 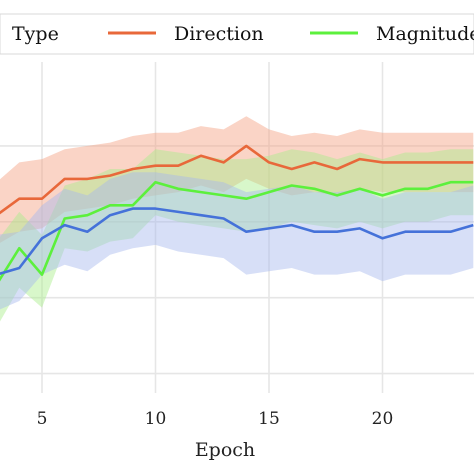 I want to click on legend-title: Type, so click(x=35, y=34).